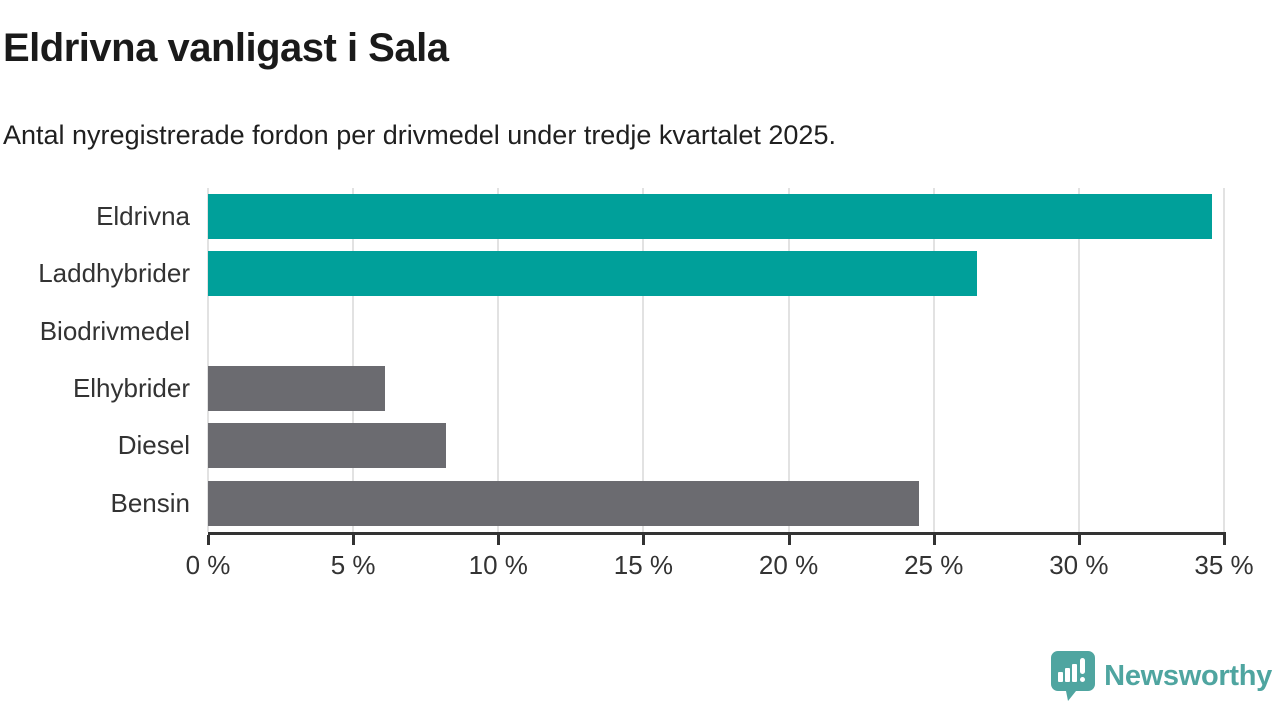  Describe the element at coordinates (788, 565) in the screenshot. I see `x-axis-tick-label: 20 %` at that location.